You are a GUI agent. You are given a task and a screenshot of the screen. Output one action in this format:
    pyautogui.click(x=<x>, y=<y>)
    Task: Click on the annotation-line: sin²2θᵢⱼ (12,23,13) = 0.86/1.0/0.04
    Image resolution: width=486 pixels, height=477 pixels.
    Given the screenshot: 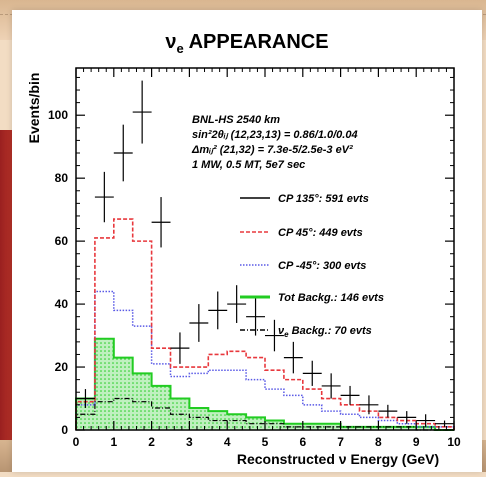 What is the action you would take?
    pyautogui.click(x=275, y=135)
    